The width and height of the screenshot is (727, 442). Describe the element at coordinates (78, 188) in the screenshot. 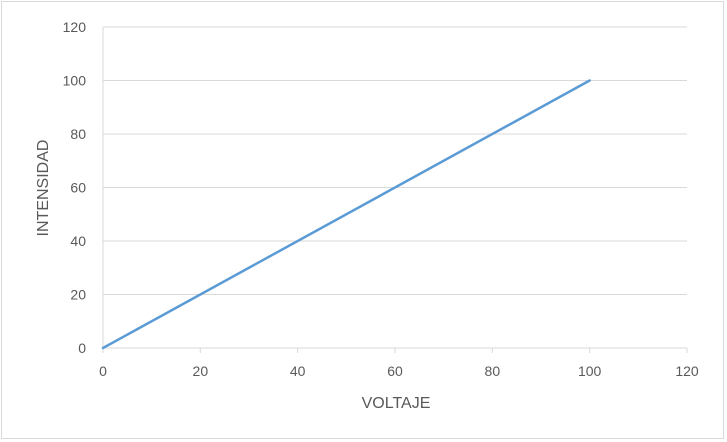

I see `y-tick-label: 60` at that location.